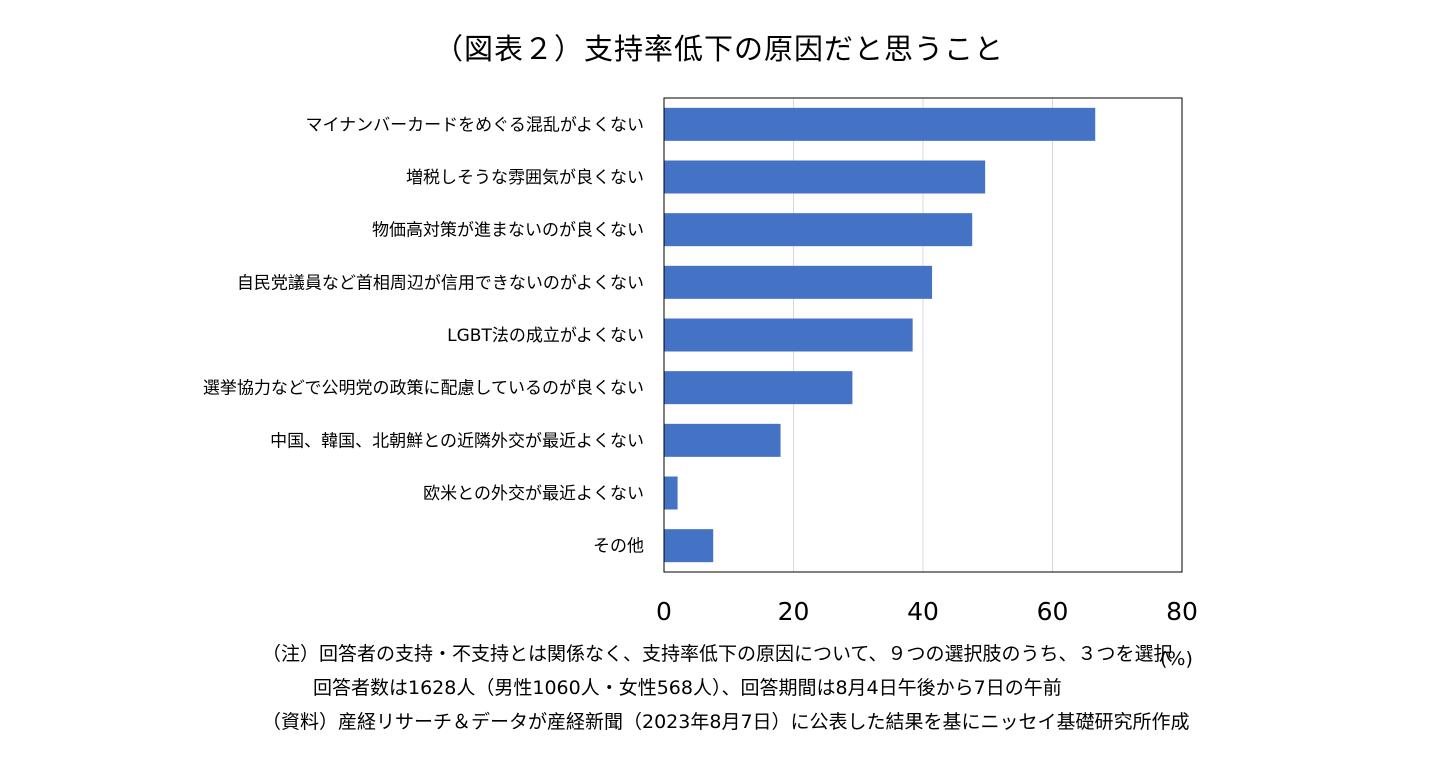 The height and width of the screenshot is (762, 1438). I want to click on category-label: 中国、韓国、北朝鮮との近隣外交が最近よくない, so click(457, 441).